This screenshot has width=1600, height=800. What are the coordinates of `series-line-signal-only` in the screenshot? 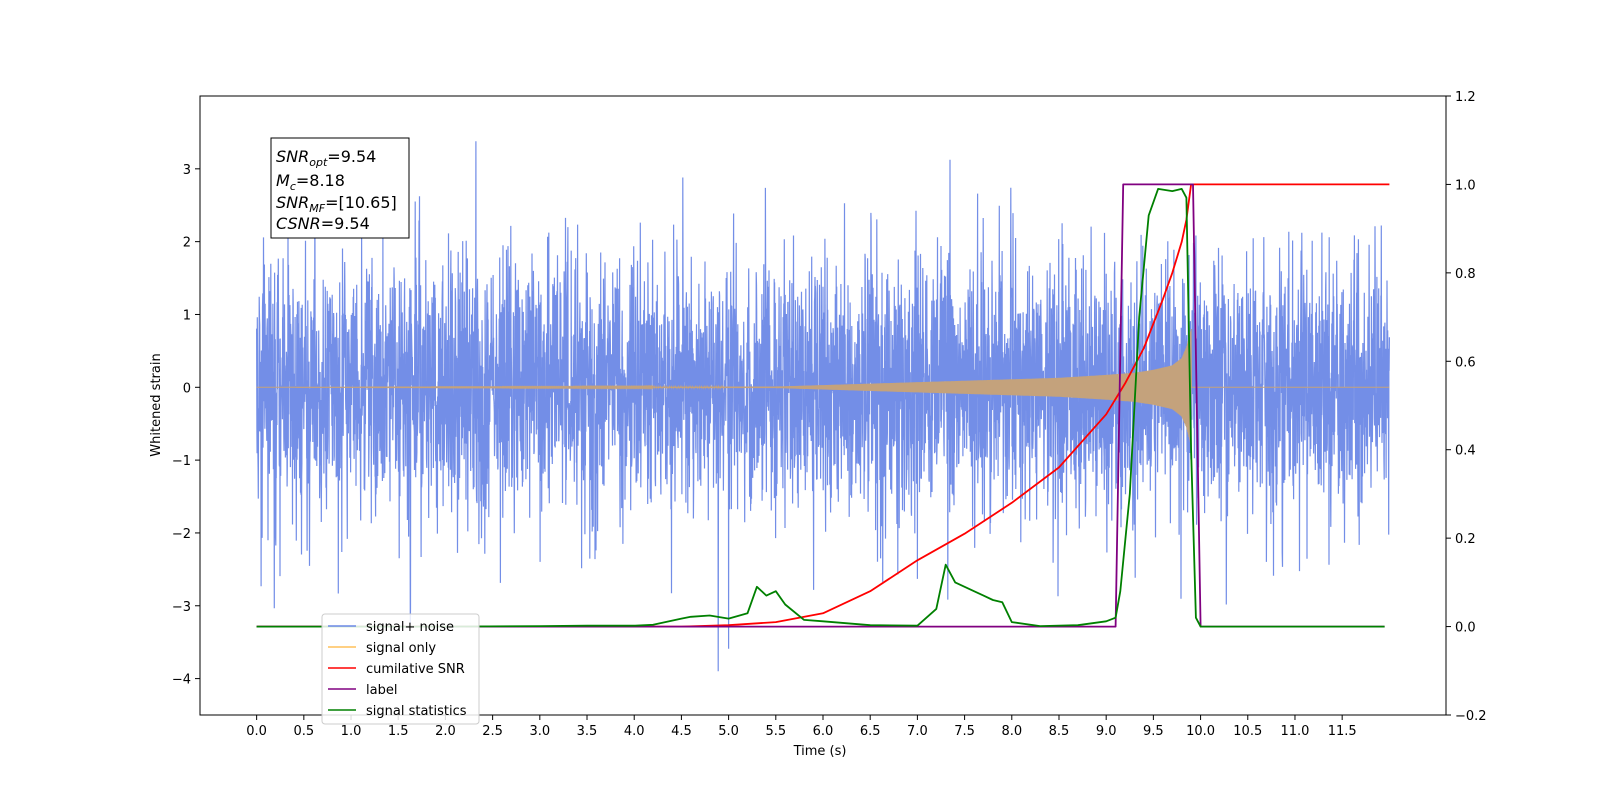 It's located at (823, 386).